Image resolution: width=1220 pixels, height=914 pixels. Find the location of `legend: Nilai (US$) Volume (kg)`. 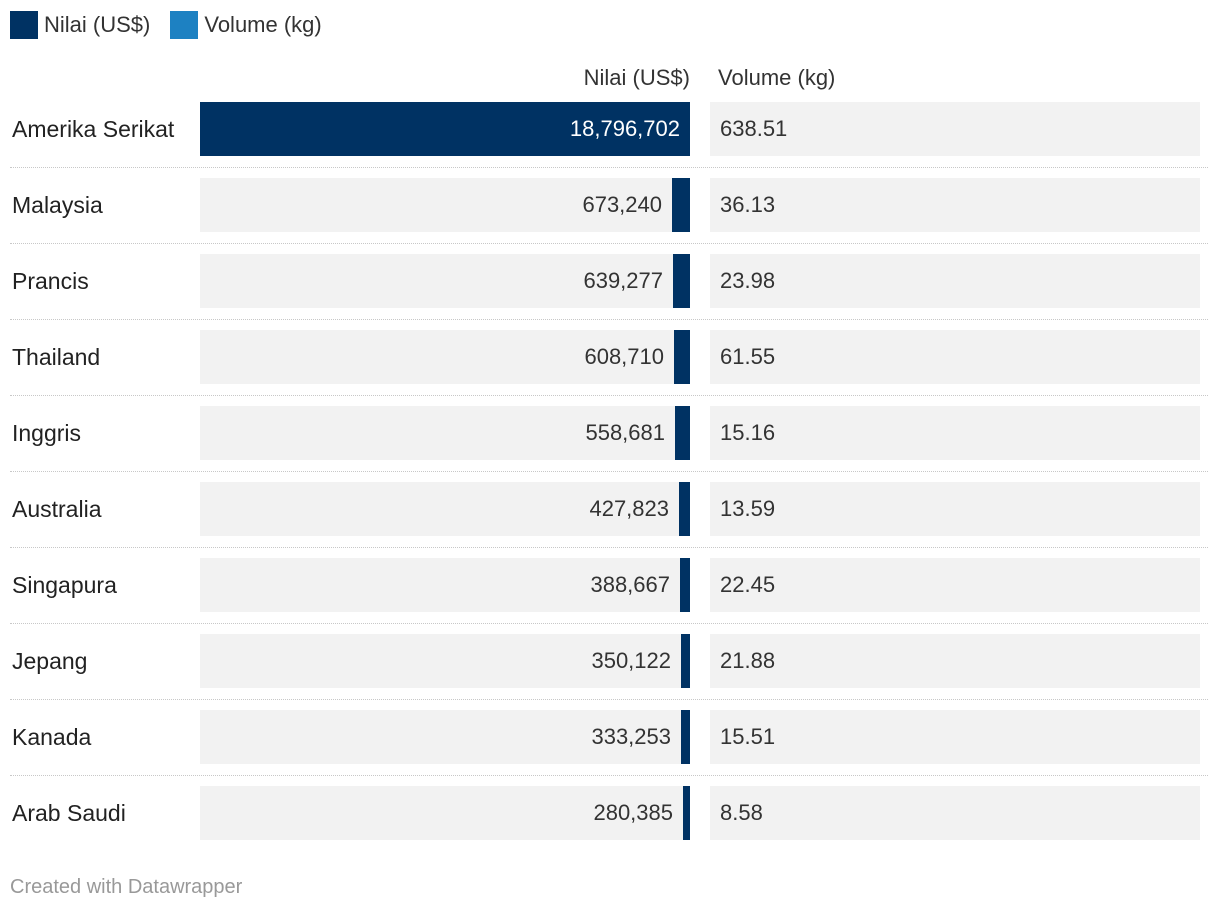

legend: Nilai (US$) Volume (kg) is located at coordinates (176, 25).